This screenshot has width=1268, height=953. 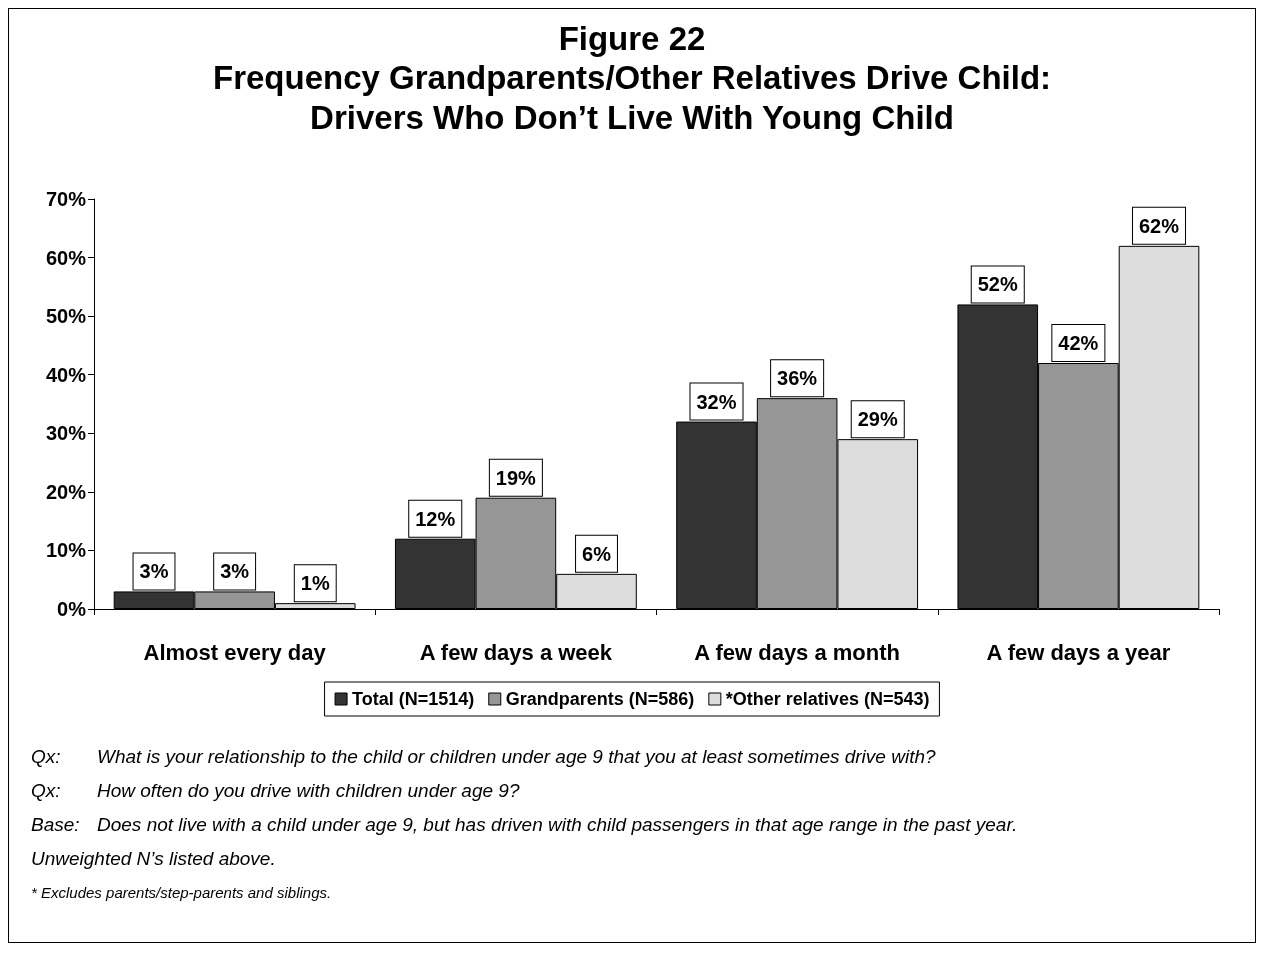 What do you see at coordinates (72, 609) in the screenshot?
I see `y-tick-label: 0%` at bounding box center [72, 609].